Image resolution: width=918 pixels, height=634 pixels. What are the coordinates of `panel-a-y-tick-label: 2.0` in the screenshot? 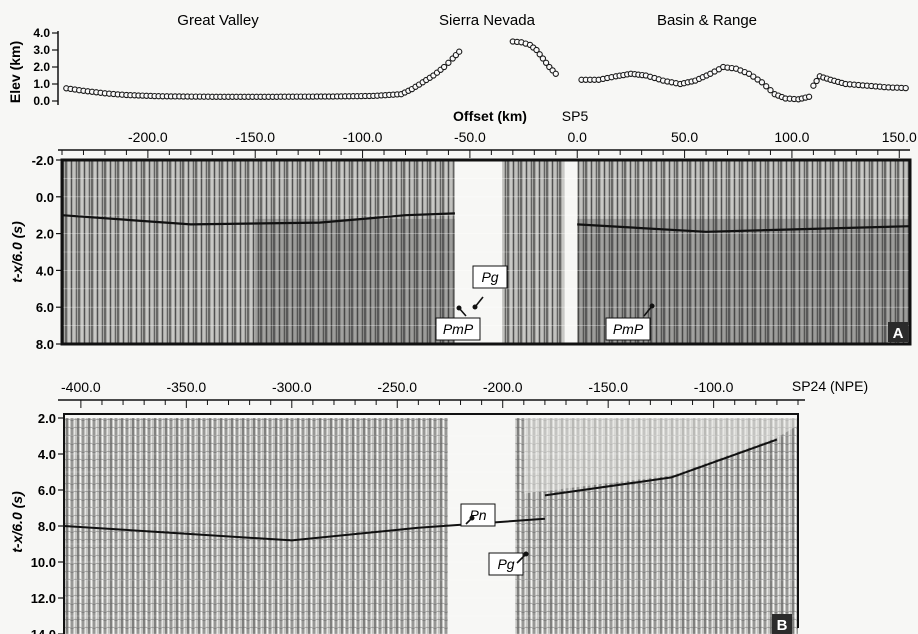 It's located at (45, 234).